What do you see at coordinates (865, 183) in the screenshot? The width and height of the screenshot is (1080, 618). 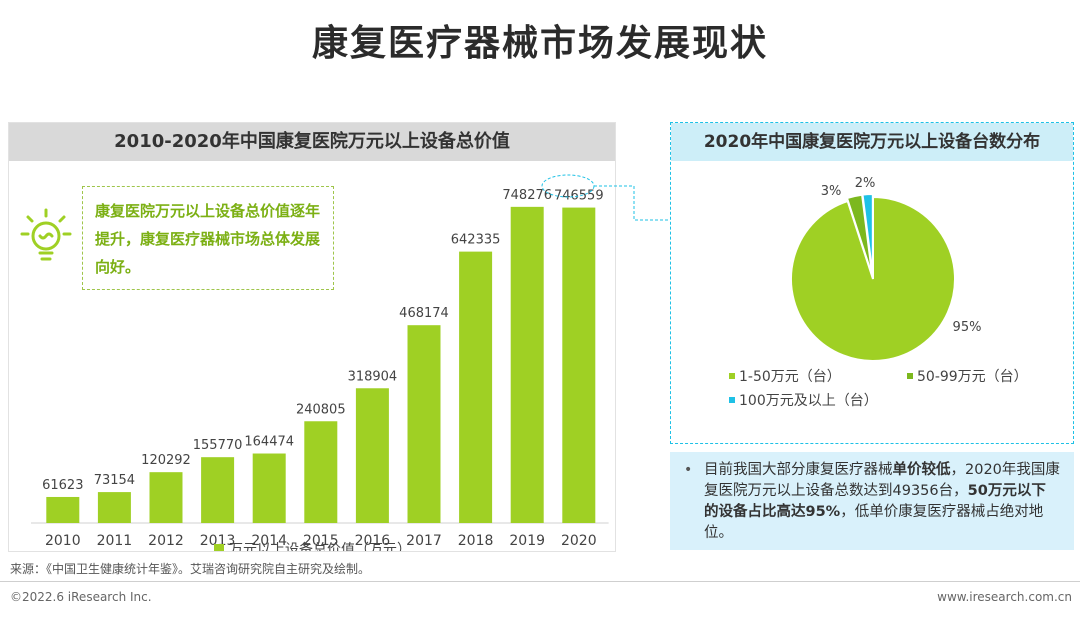 I see `pie-value-label: 2%` at bounding box center [865, 183].